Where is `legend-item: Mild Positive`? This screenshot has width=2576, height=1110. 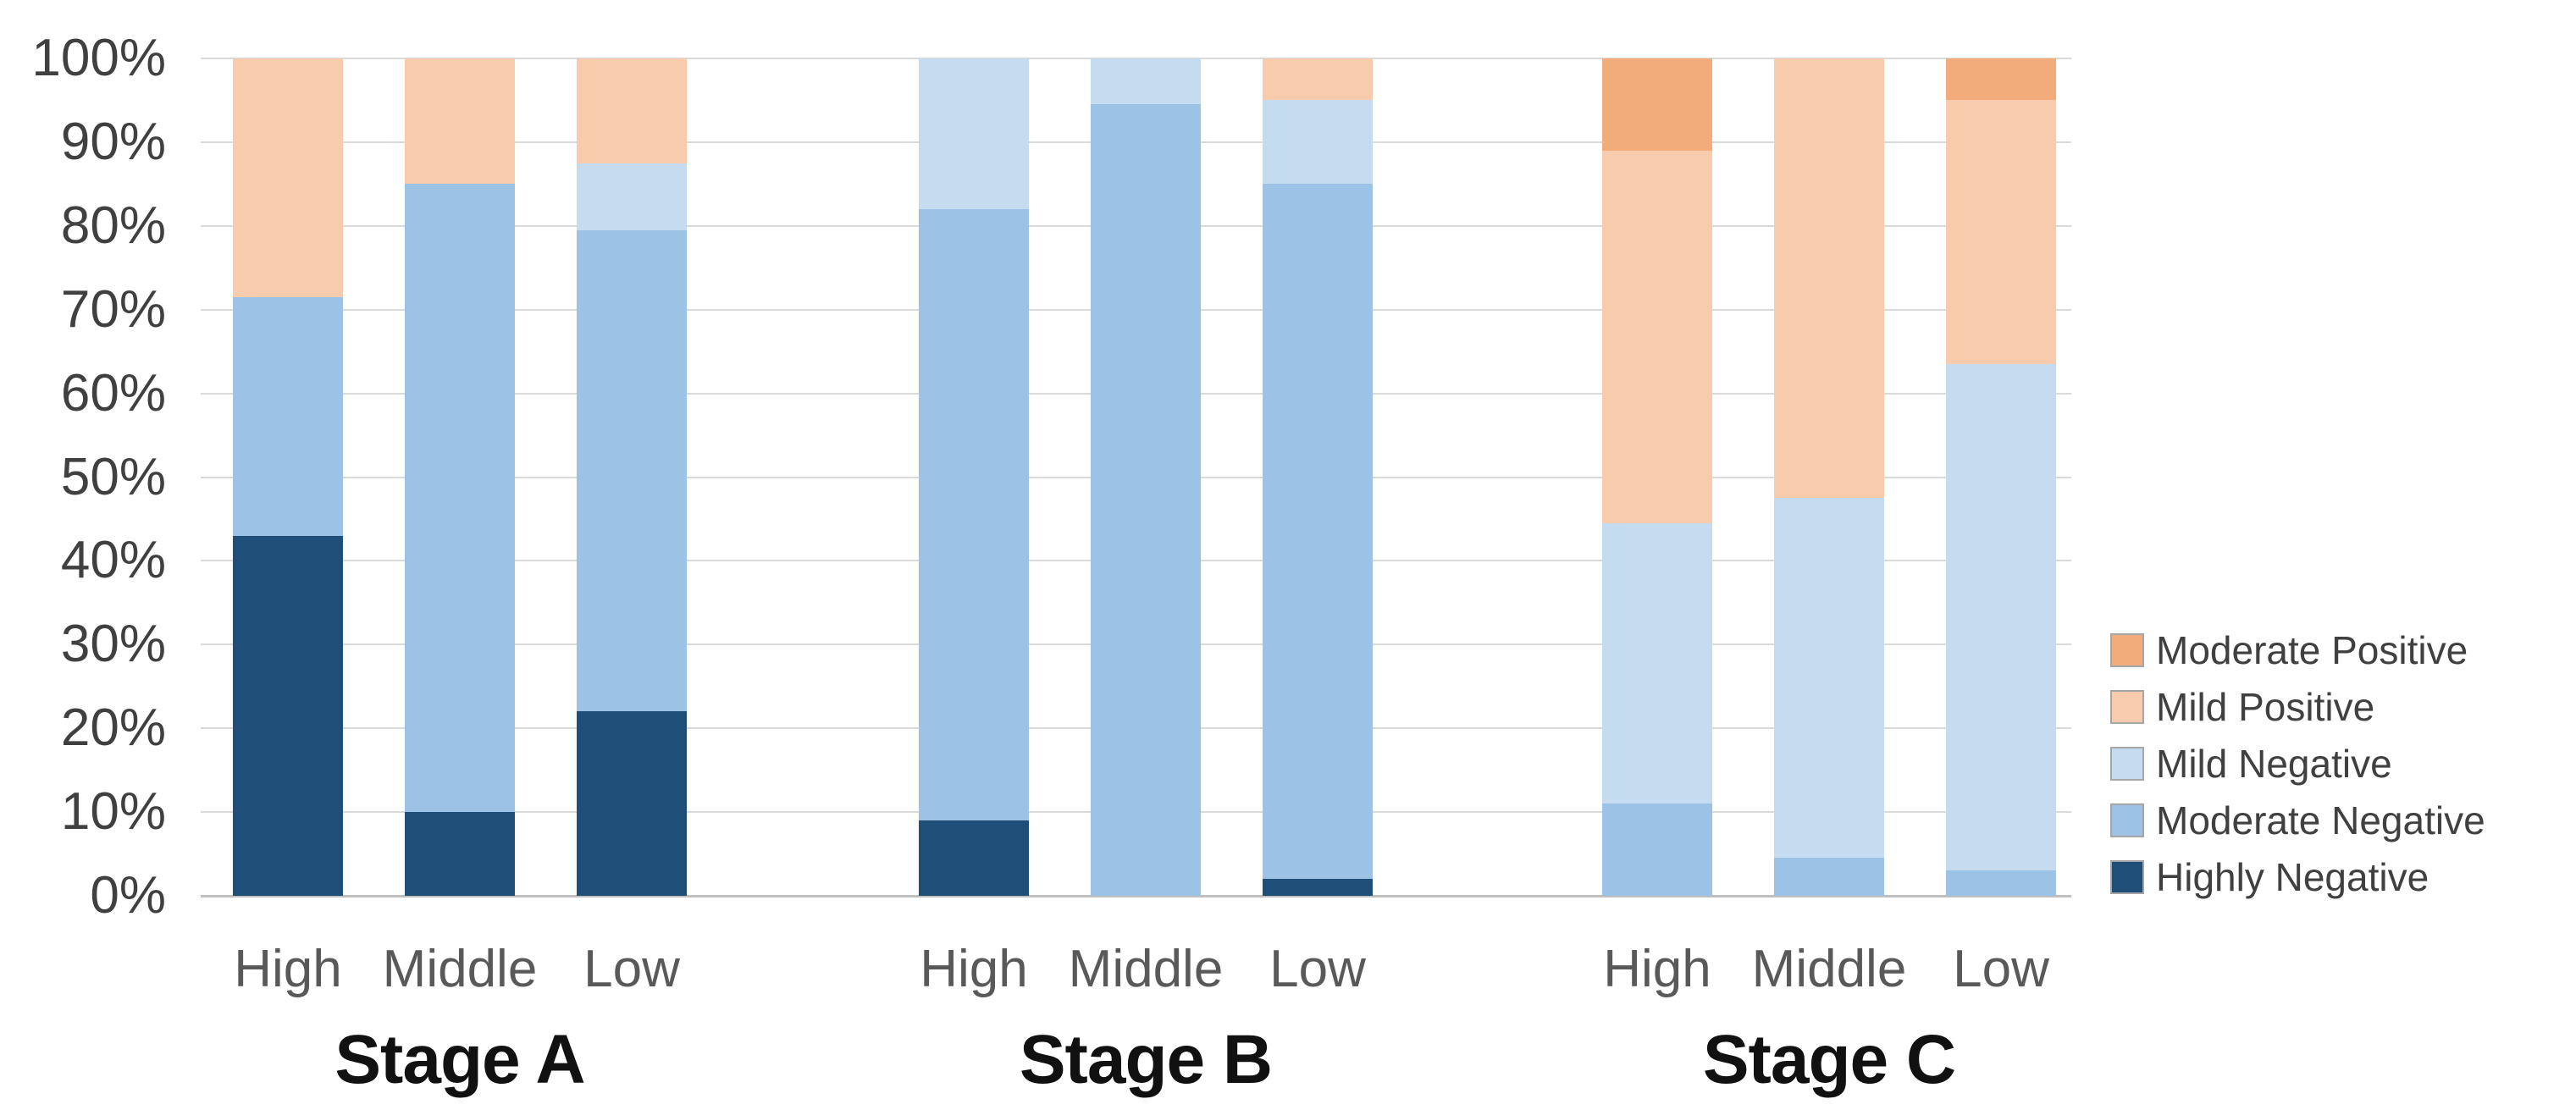
legend-item: Mild Positive is located at coordinates (2242, 707).